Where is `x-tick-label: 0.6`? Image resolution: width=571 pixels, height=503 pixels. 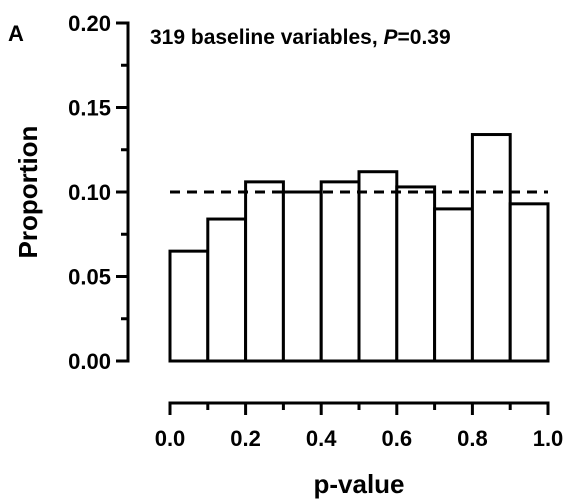 x-tick-label: 0.6 is located at coordinates (397, 438).